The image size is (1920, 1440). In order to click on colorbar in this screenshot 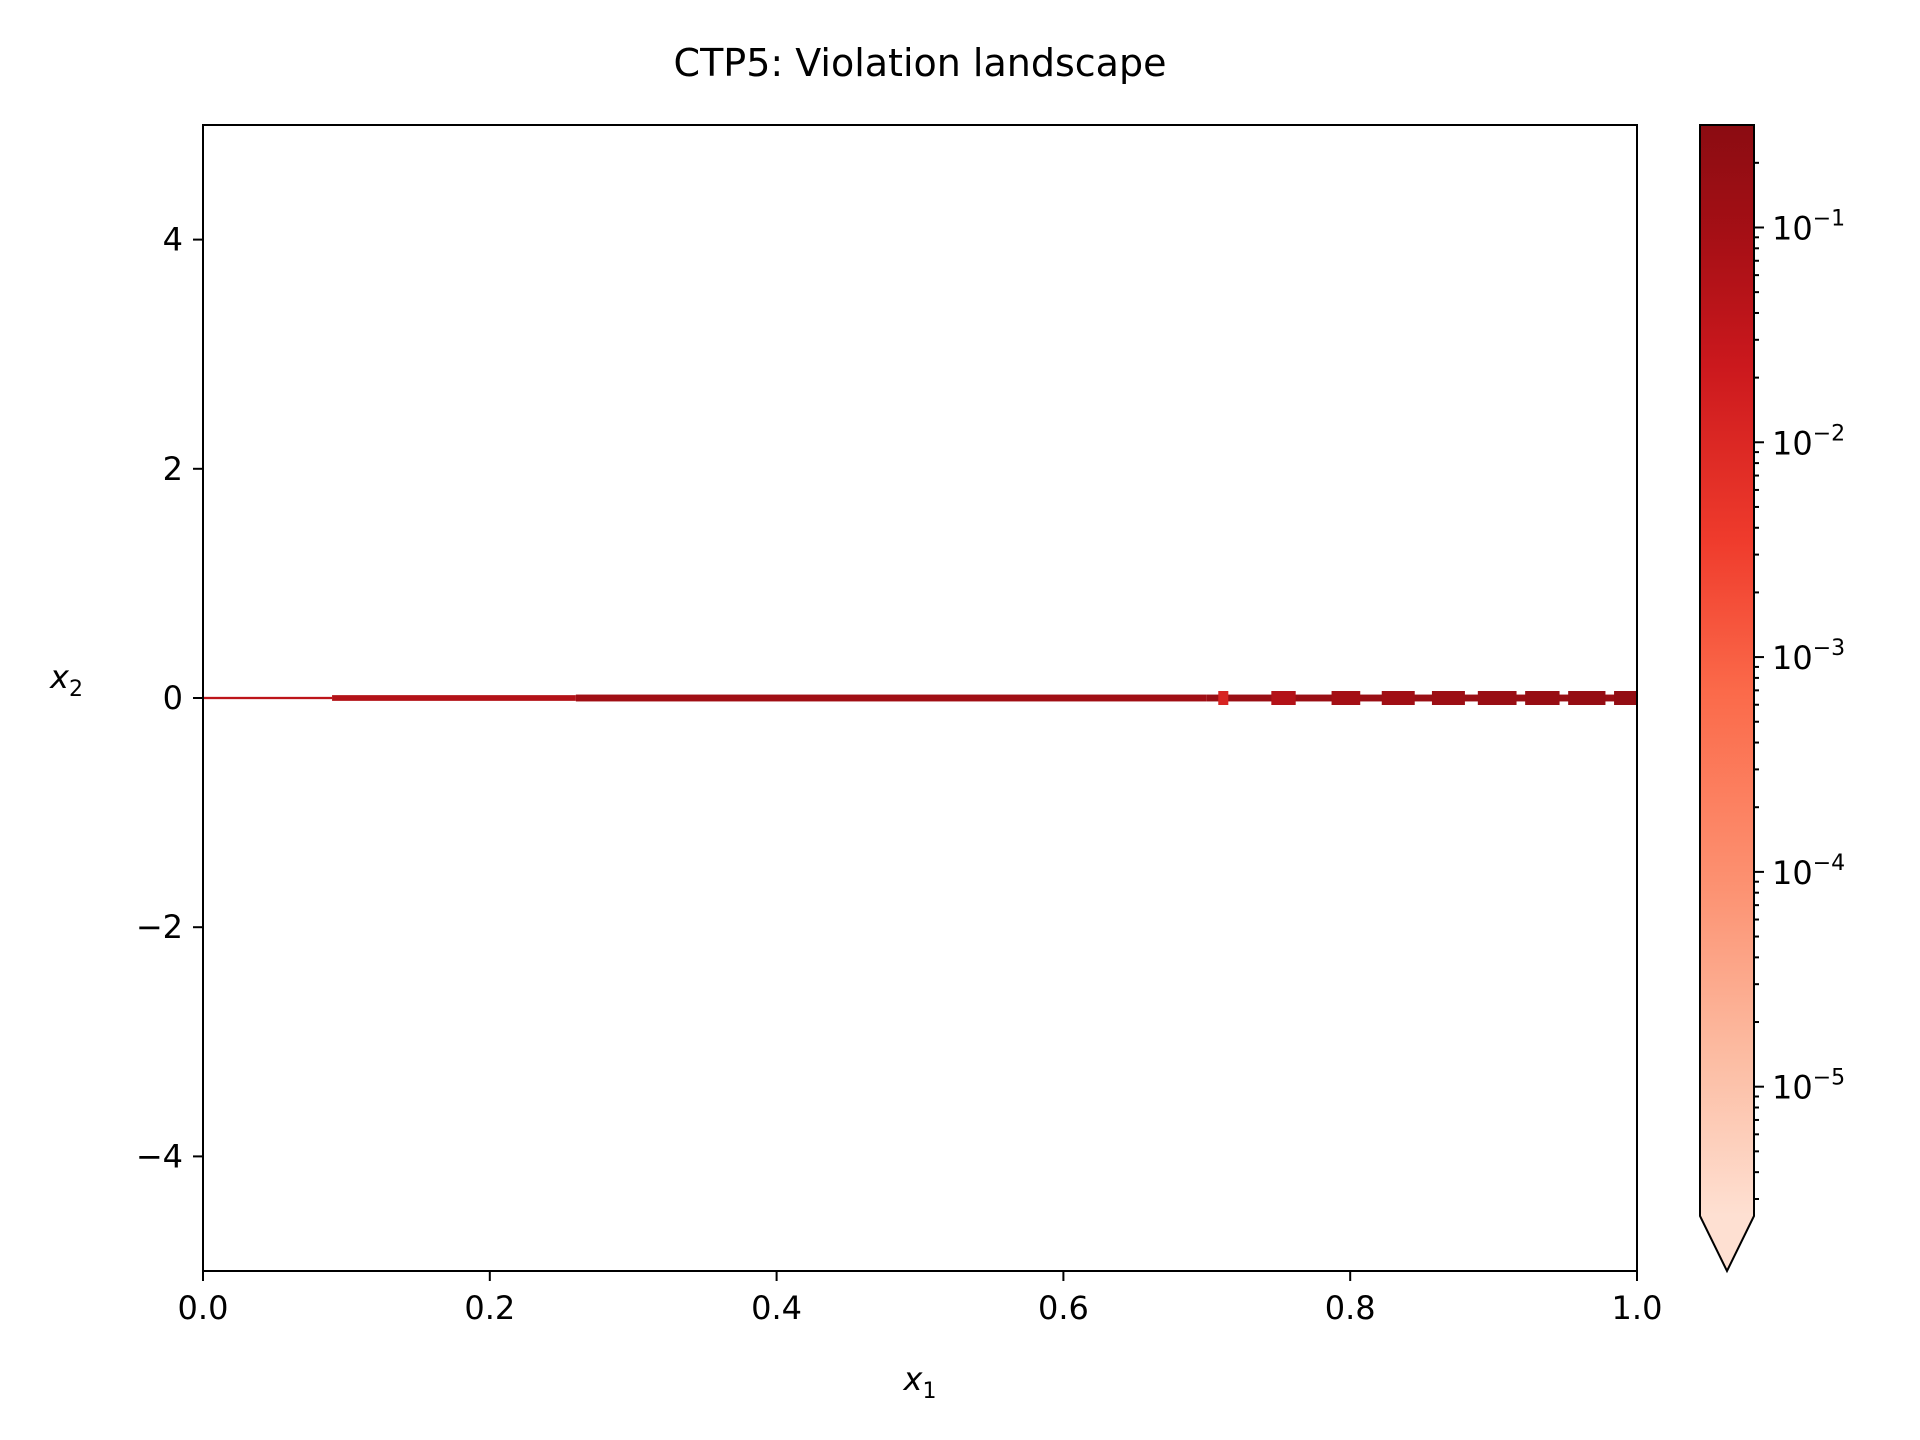, I will do `click(1727, 699)`.